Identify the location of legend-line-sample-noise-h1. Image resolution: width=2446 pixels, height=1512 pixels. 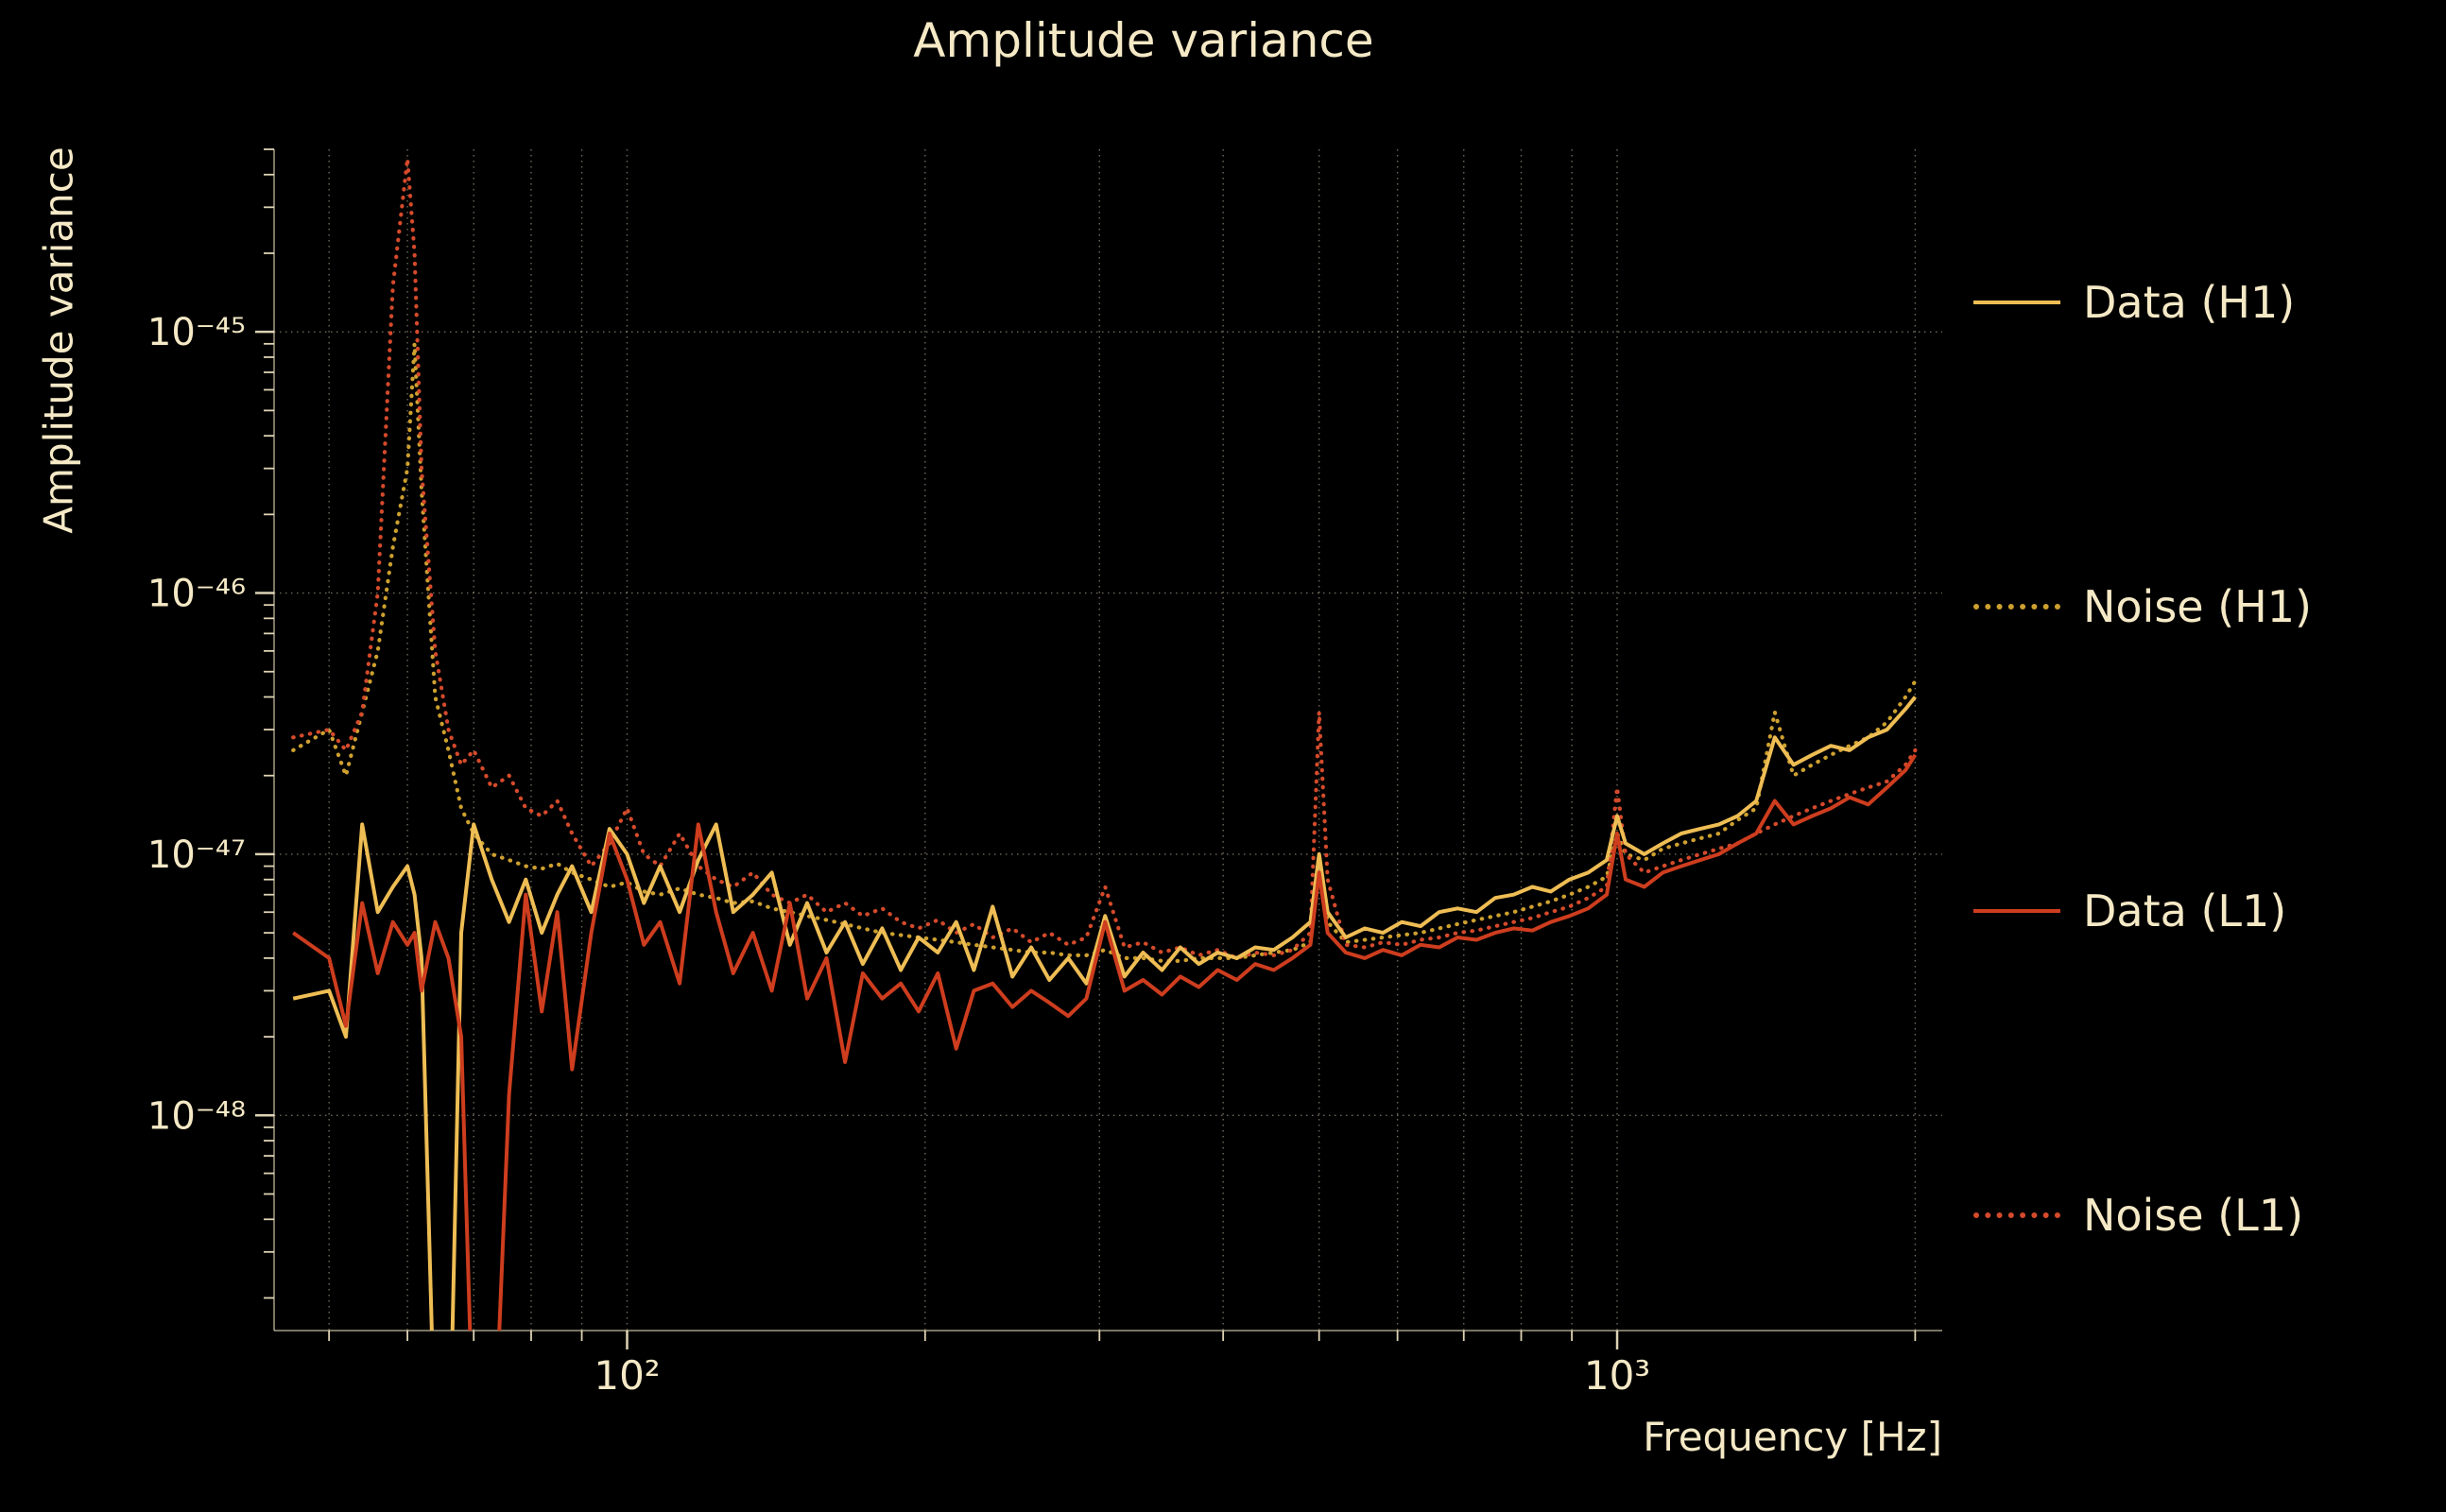
(2017, 607).